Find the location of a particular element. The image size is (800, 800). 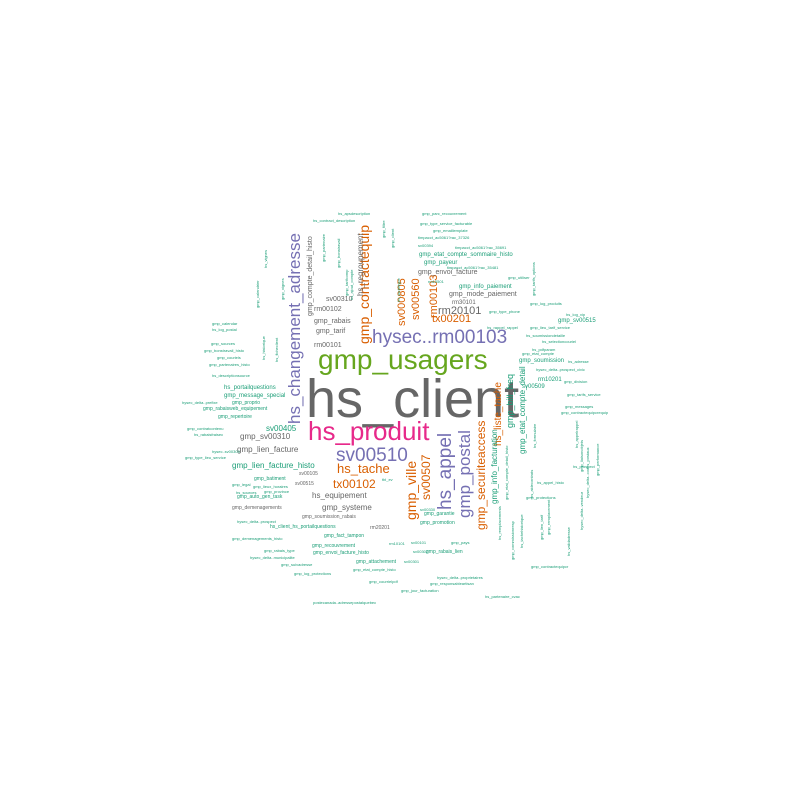

word-timpacct-37326: timpacct_ac5061?rac_37326 is located at coordinates (444, 237).